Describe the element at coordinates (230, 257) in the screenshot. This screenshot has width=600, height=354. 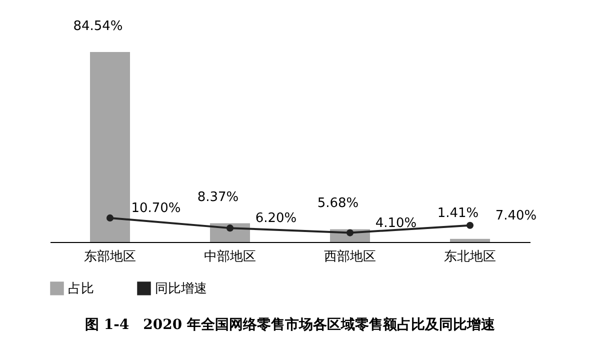
I see `x-tick-label: 中部地区` at that location.